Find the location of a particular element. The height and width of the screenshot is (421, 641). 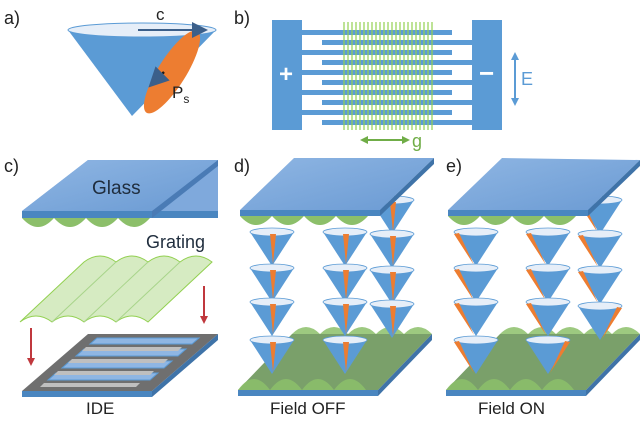

right-electrode-bus is located at coordinates (487, 75).